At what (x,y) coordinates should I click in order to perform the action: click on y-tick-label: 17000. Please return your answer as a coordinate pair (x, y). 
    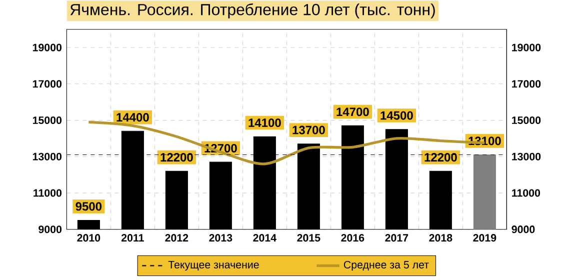
    Looking at the image, I should click on (47, 84).